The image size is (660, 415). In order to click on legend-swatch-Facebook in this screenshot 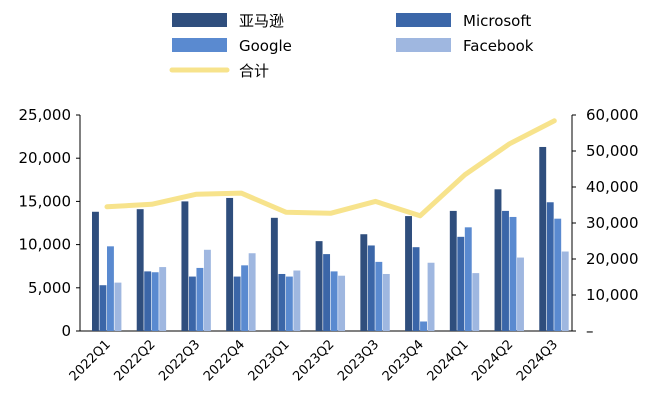, I will do `click(423, 45)`.